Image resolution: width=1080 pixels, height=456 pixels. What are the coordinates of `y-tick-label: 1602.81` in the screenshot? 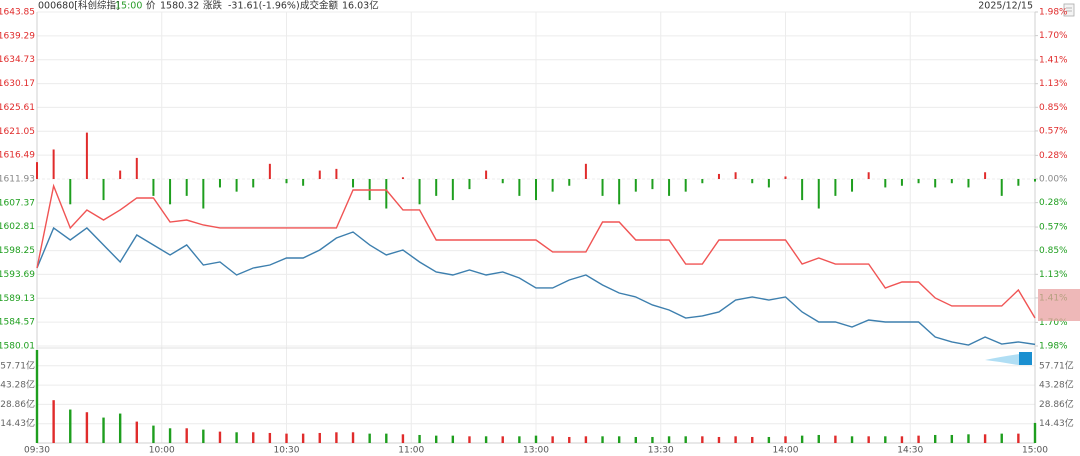 It's located at (17, 227).